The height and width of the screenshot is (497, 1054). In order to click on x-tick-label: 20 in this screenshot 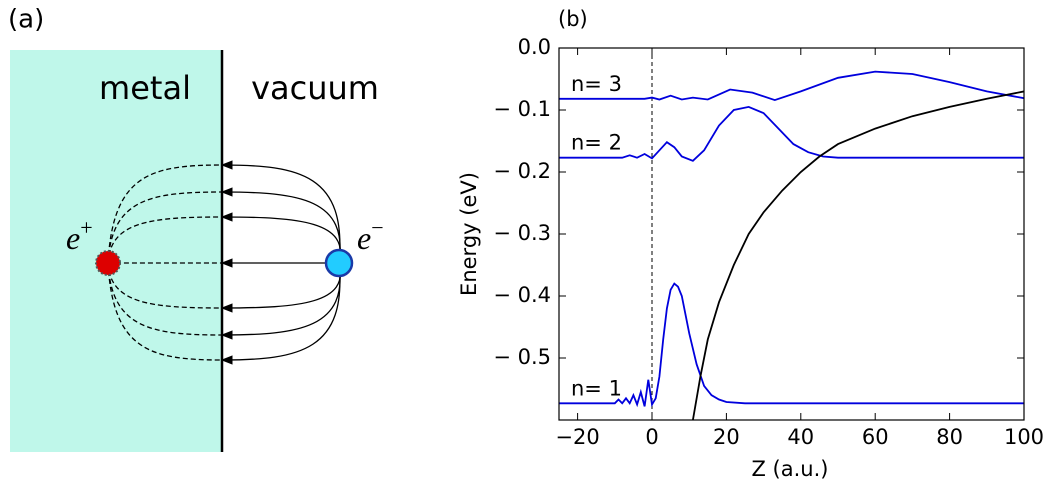, I will do `click(726, 437)`.